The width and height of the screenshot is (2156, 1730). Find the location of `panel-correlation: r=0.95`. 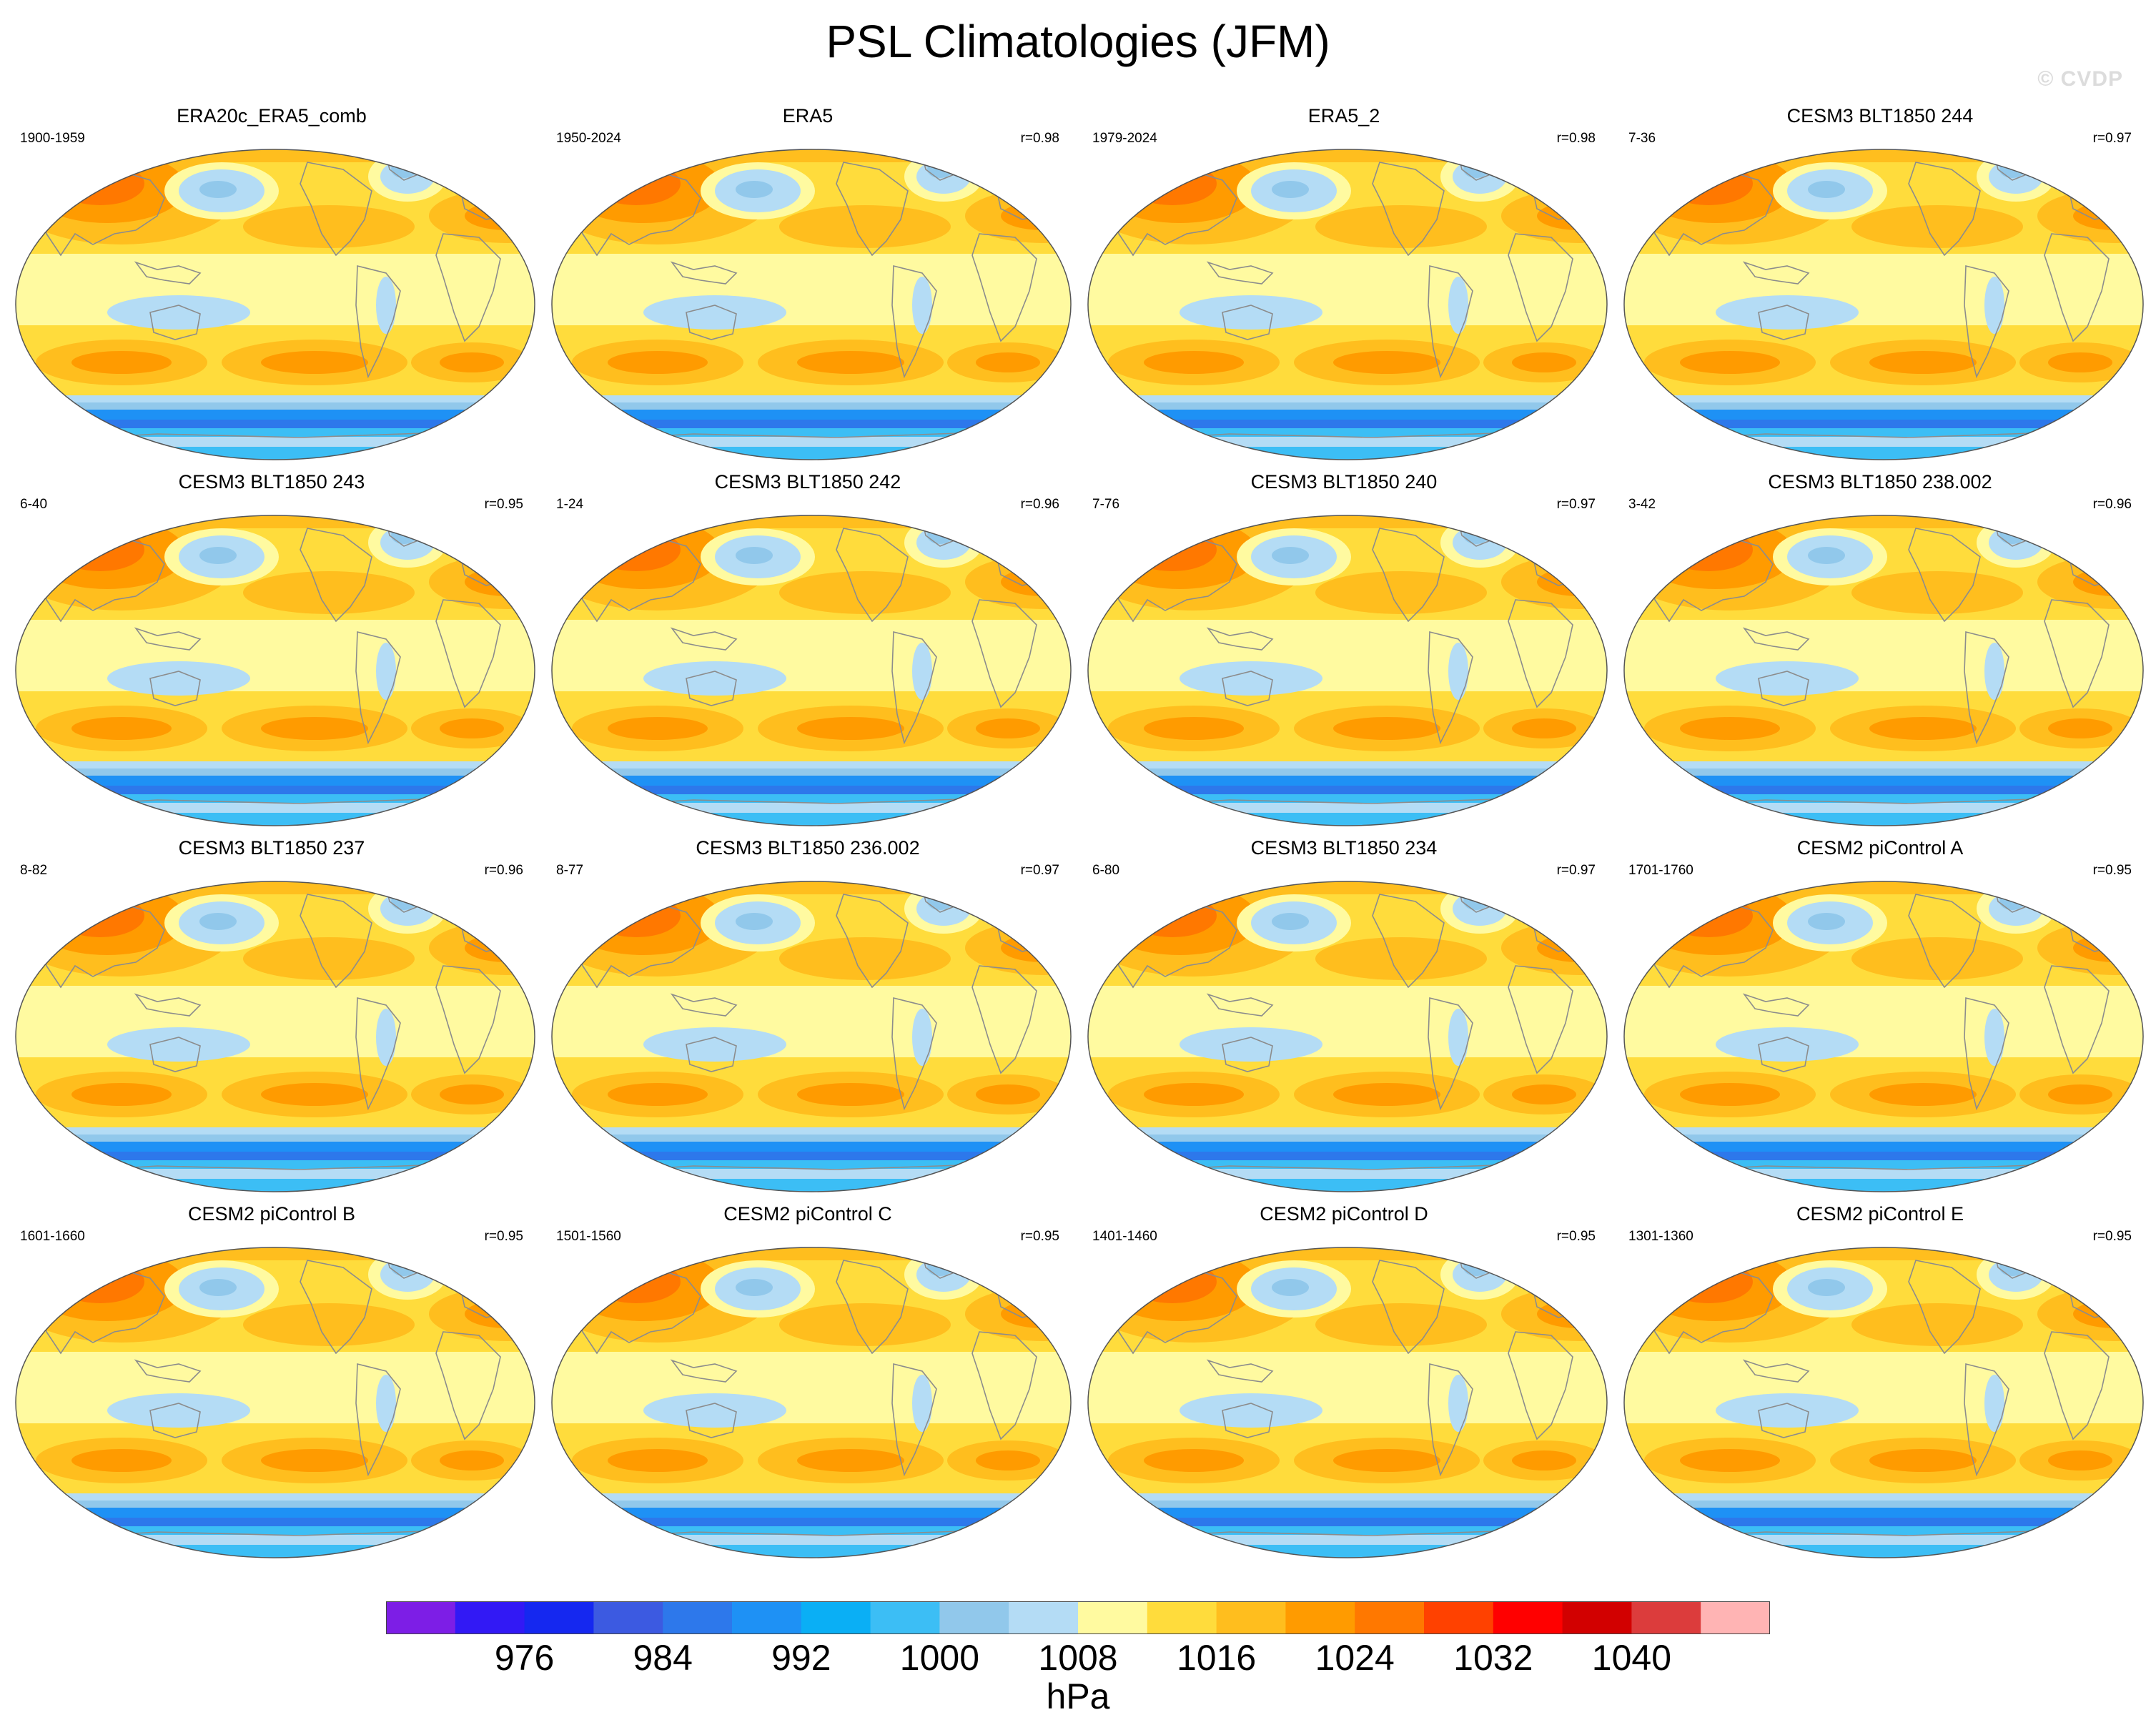

panel-correlation: r=0.95 is located at coordinates (503, 504).